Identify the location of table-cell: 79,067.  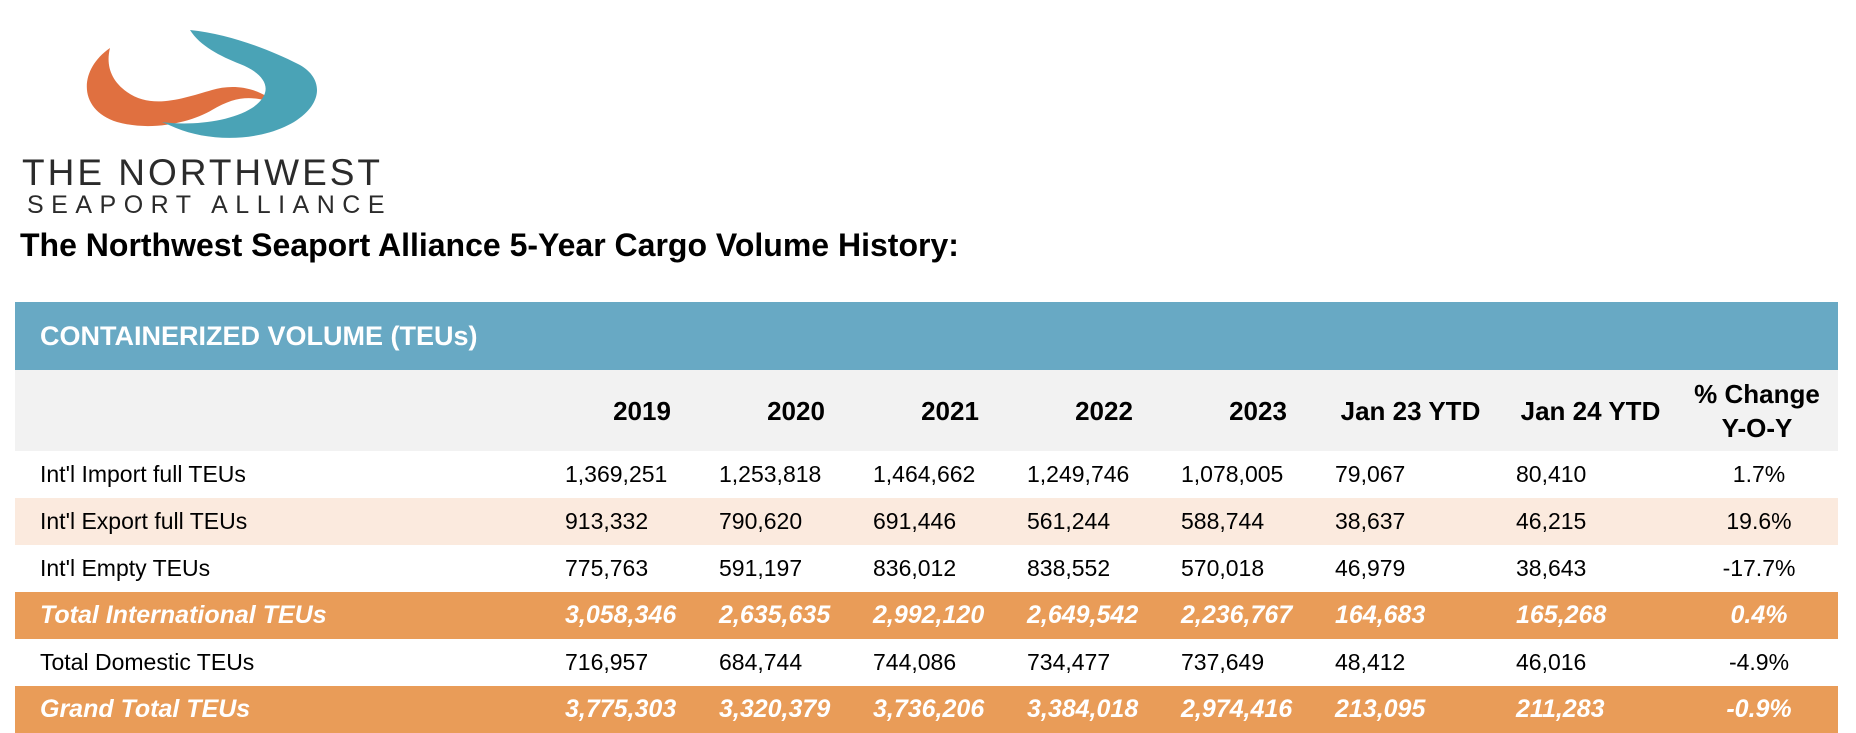
(1370, 474).